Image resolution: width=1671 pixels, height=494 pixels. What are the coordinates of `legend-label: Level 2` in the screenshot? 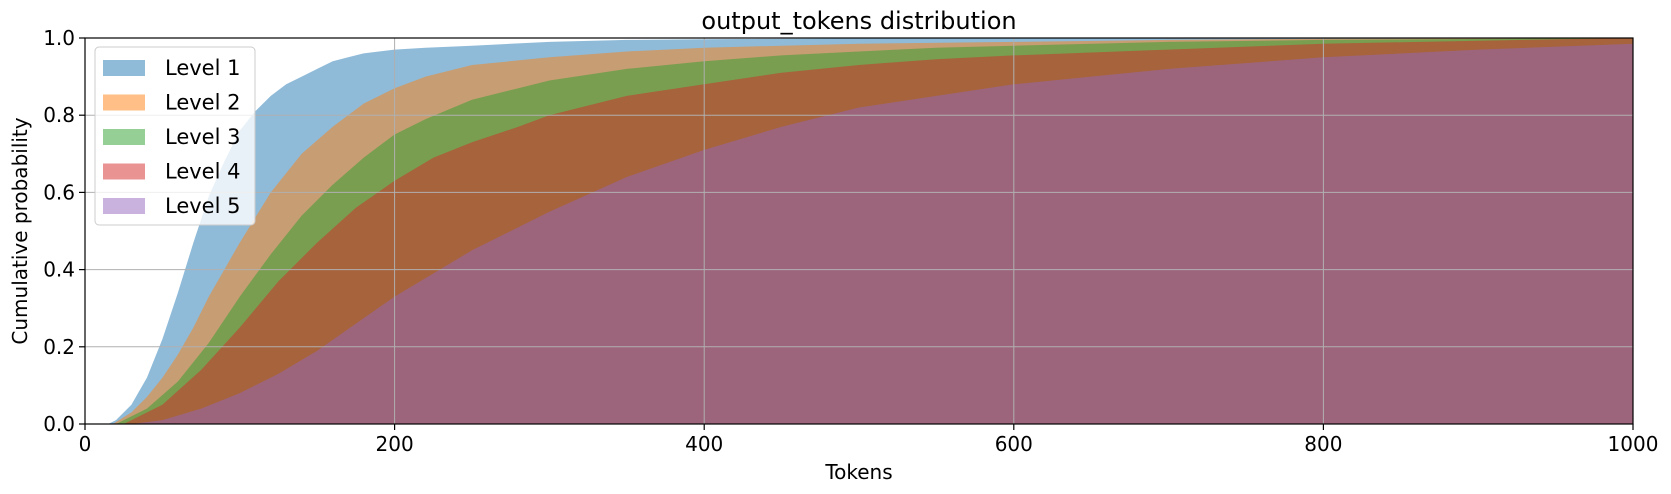 It's located at (202, 103).